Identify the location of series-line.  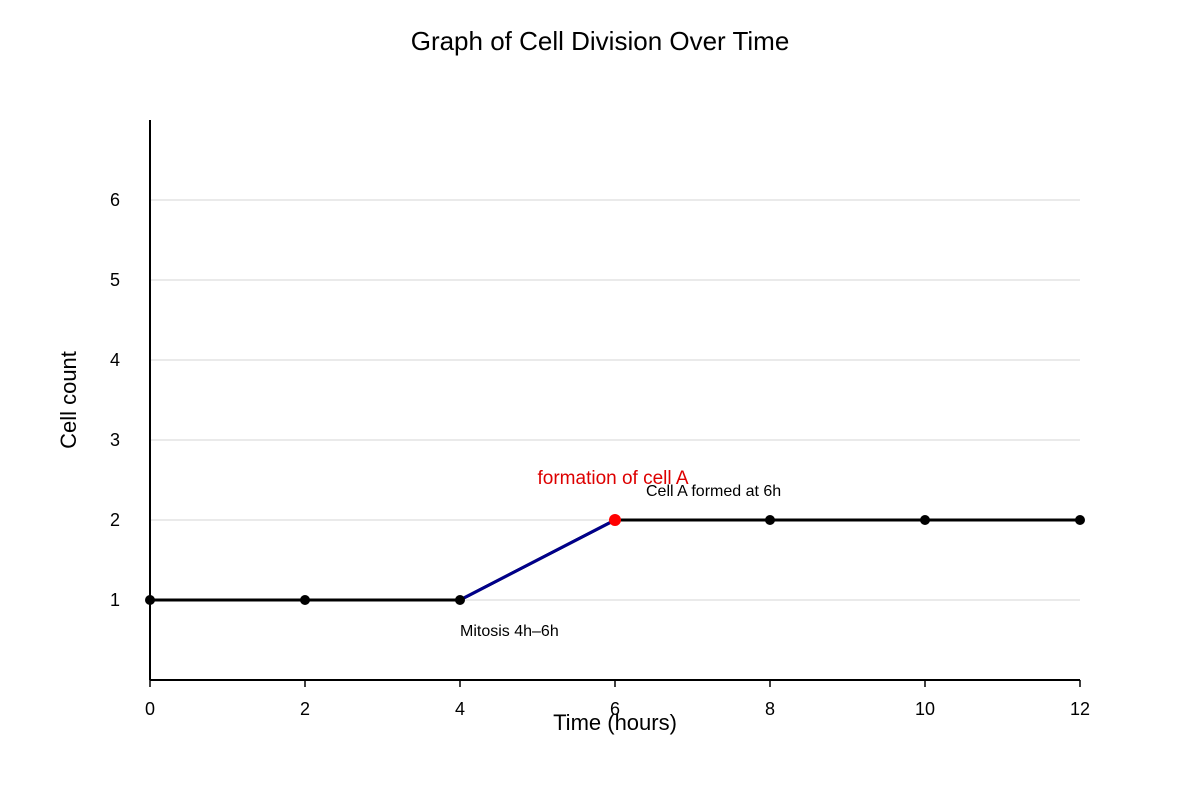
(615, 560).